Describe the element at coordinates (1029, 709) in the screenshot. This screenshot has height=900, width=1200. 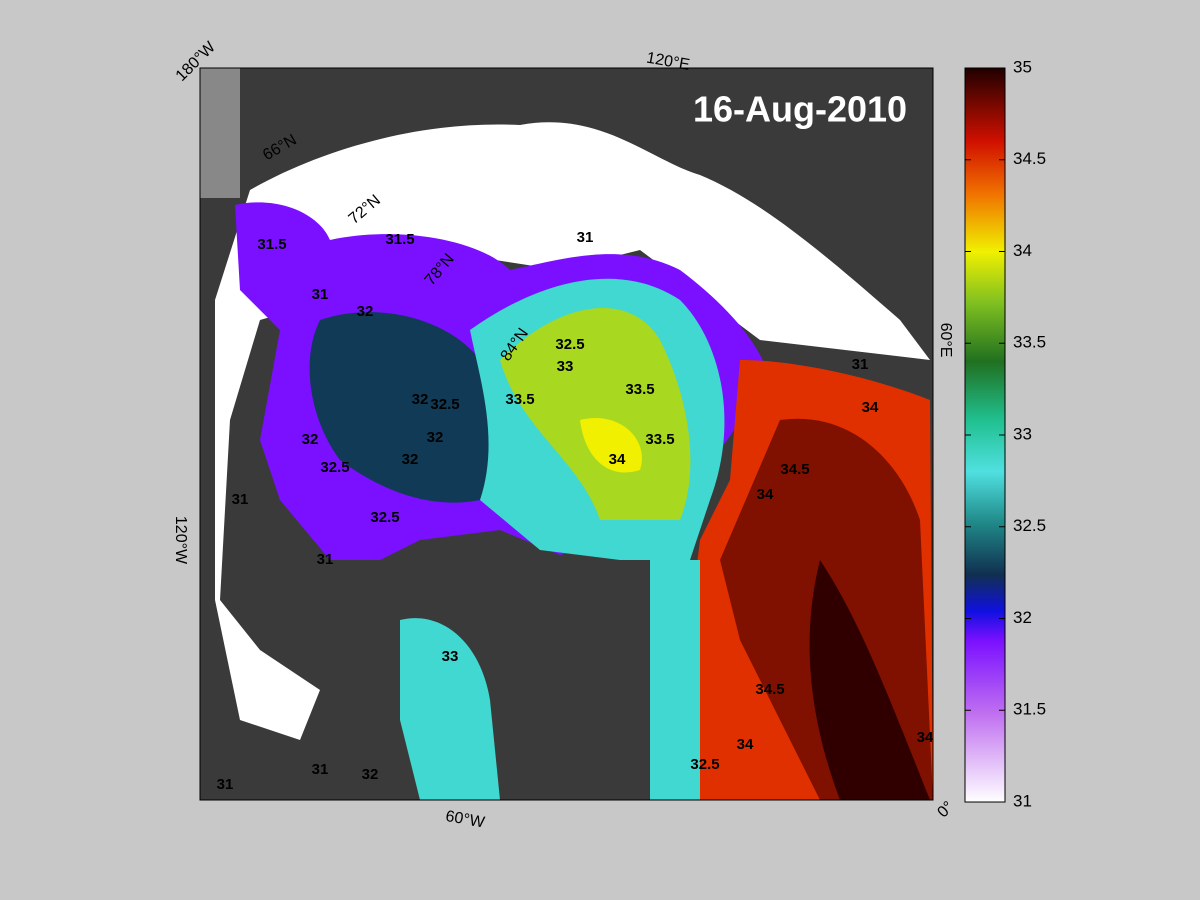
I see `colorbar-tick-label: 31.5` at that location.